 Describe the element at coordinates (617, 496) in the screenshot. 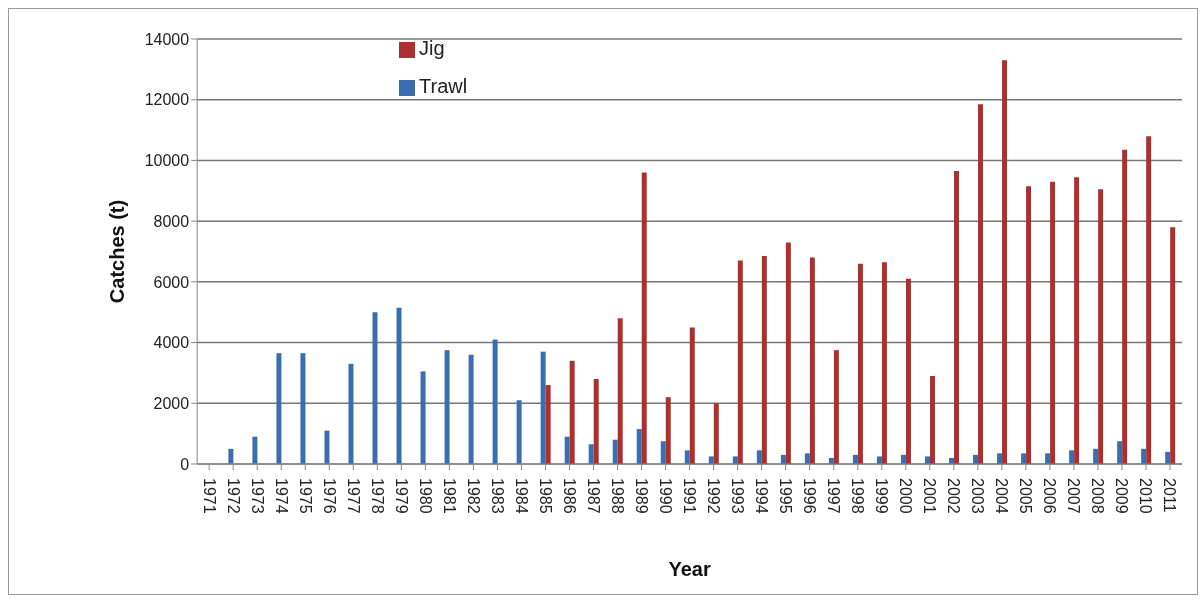

I see `x-tick-label: 1988` at that location.